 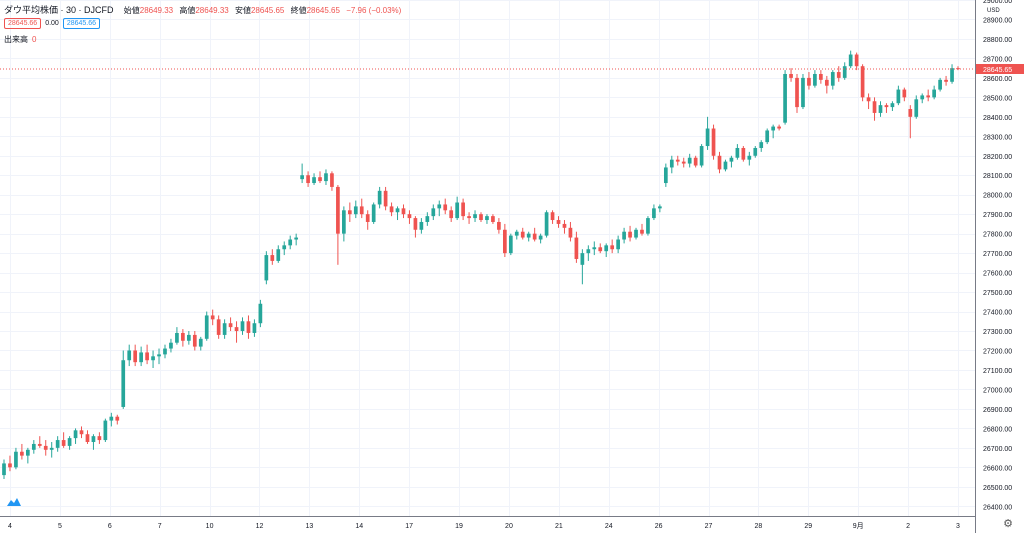 What do you see at coordinates (997, 79) in the screenshot?
I see `price-tick-label: 28600.00` at bounding box center [997, 79].